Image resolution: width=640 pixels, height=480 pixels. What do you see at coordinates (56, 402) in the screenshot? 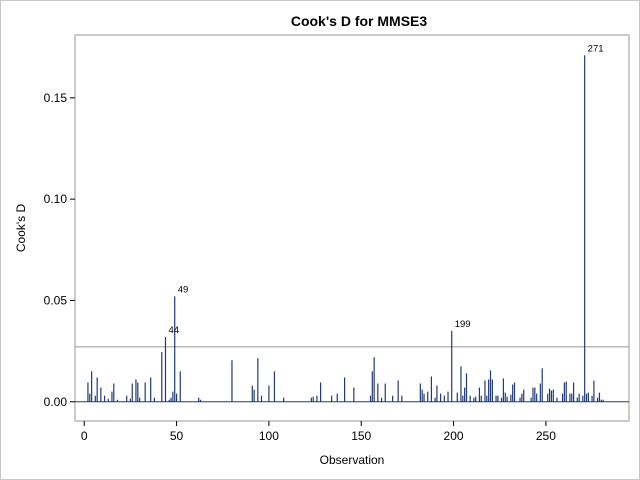
I see `y-tick-label: 0.00` at bounding box center [56, 402].